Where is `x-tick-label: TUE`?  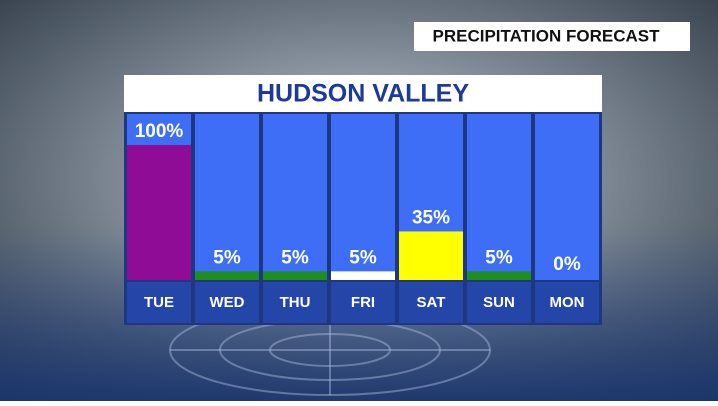
x-tick-label: TUE is located at coordinates (159, 302).